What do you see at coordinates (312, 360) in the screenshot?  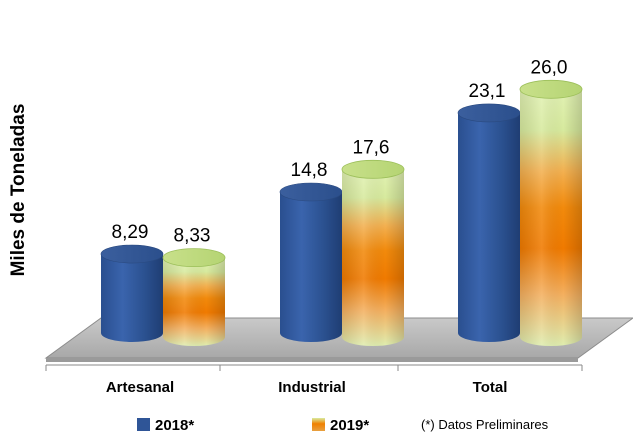 I see `floor-edge` at bounding box center [312, 360].